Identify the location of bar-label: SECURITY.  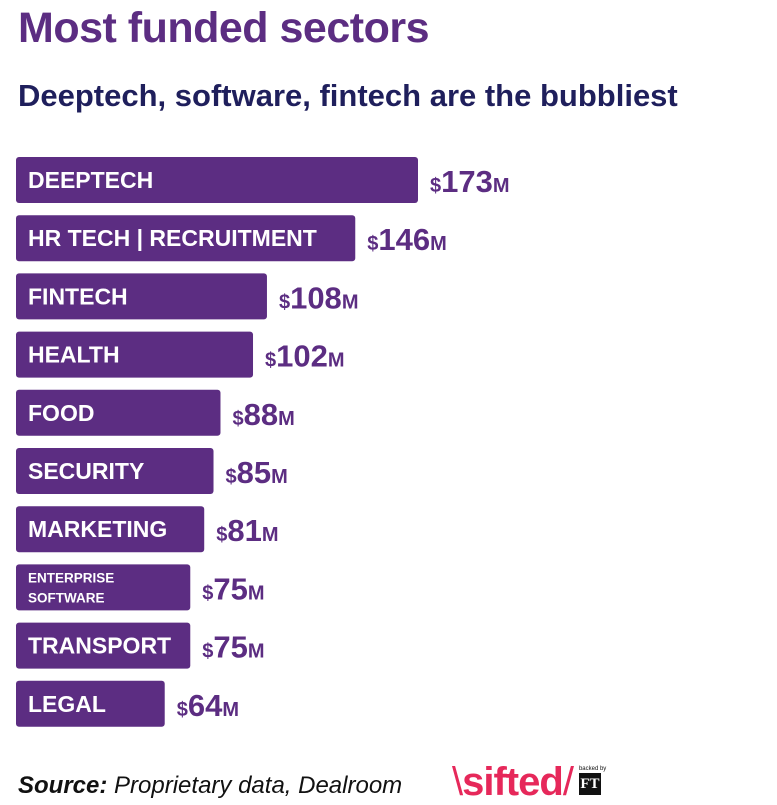
(86, 471).